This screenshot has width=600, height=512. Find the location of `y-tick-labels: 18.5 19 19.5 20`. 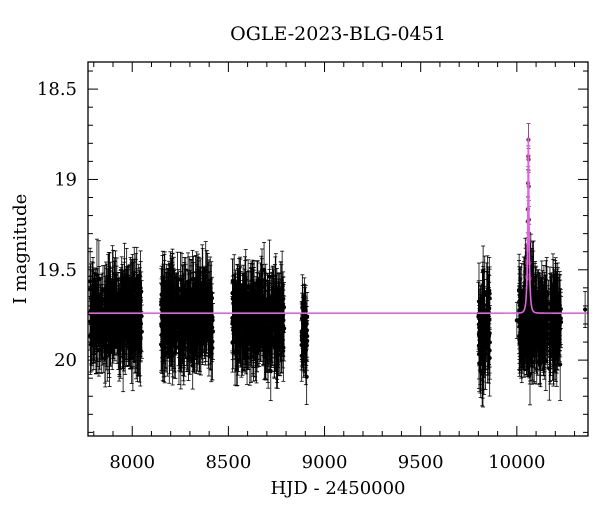

y-tick-labels: 18.5 19 19.5 20 is located at coordinates (57, 225).